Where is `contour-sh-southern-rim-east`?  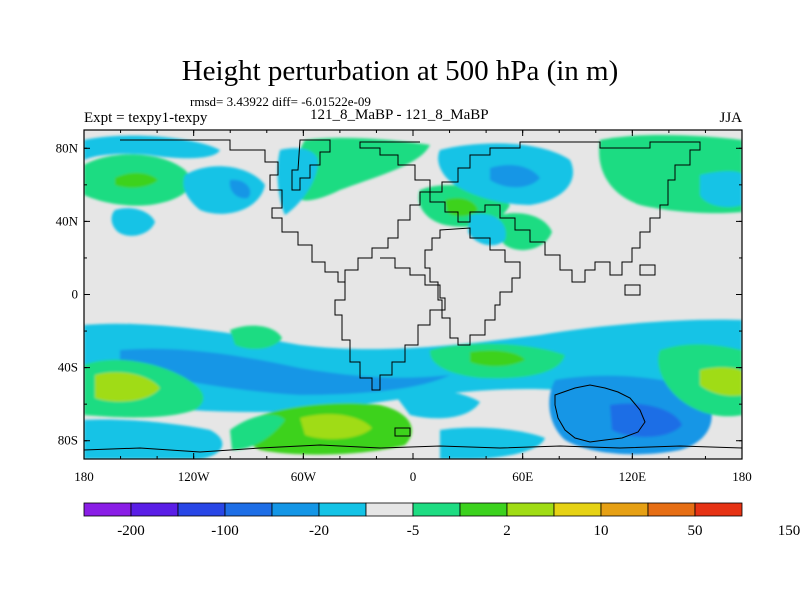 contour-sh-southern-rim-east is located at coordinates (492, 443).